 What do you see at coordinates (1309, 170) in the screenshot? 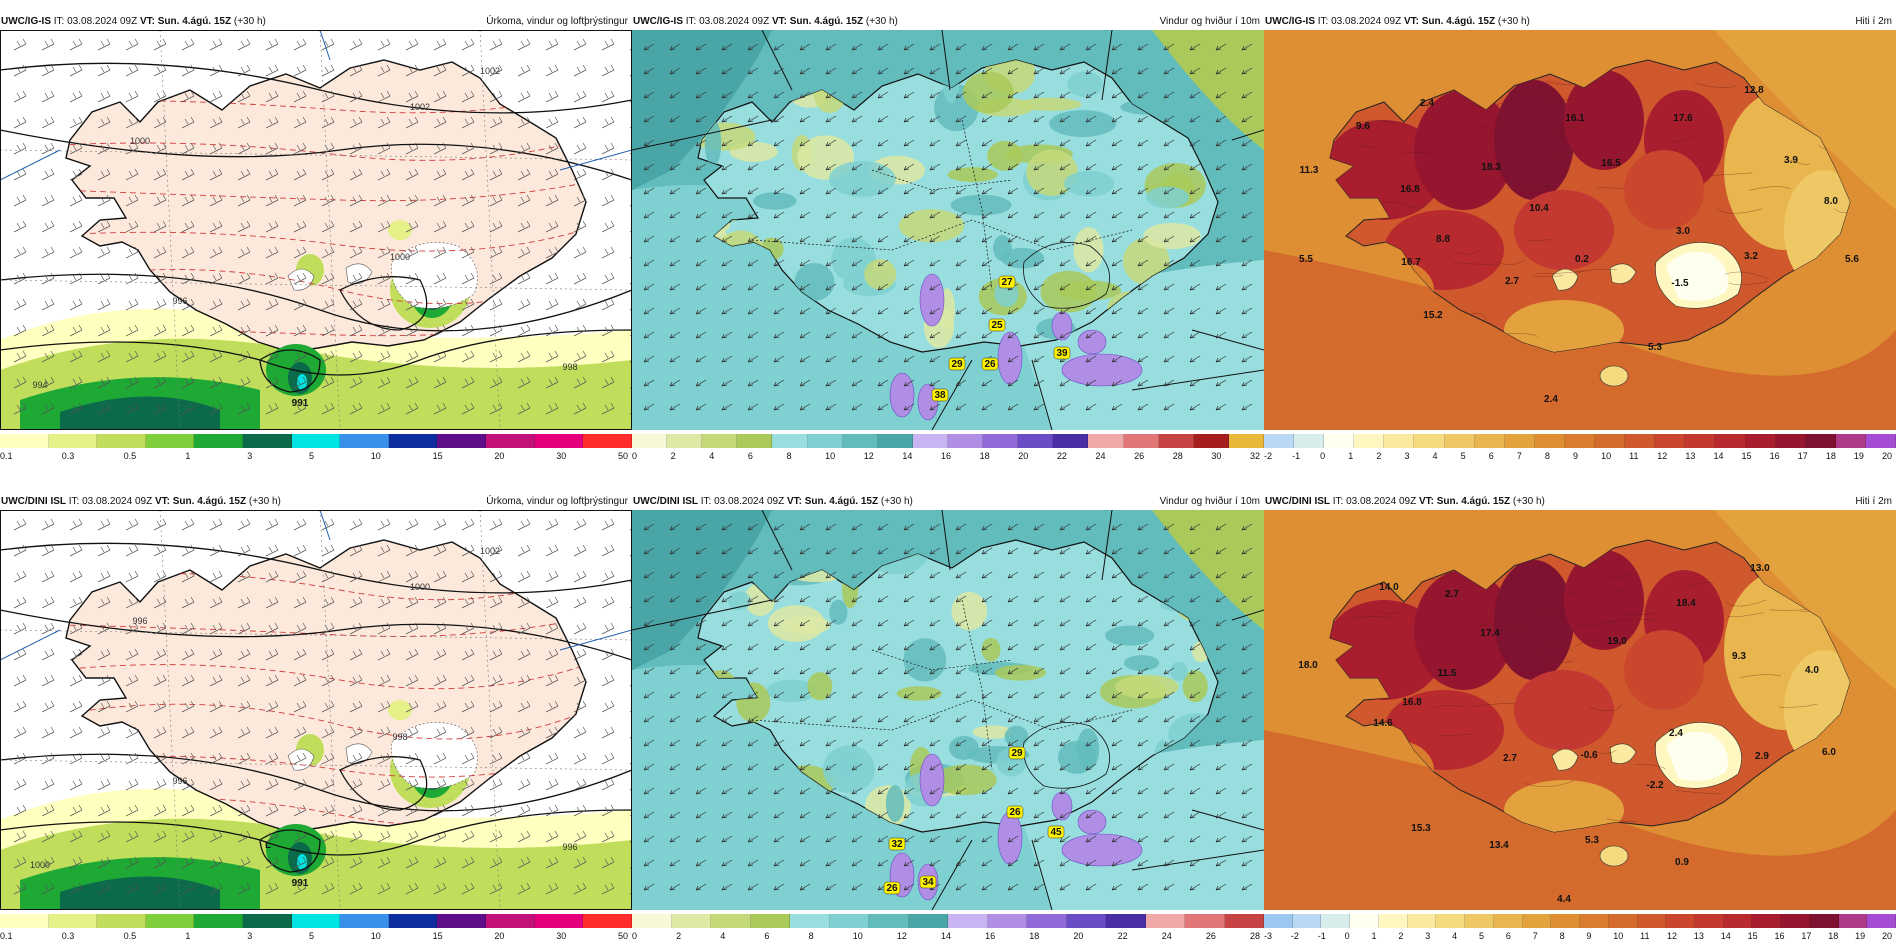
I see `temperature-value-label: 11.3` at bounding box center [1309, 170].